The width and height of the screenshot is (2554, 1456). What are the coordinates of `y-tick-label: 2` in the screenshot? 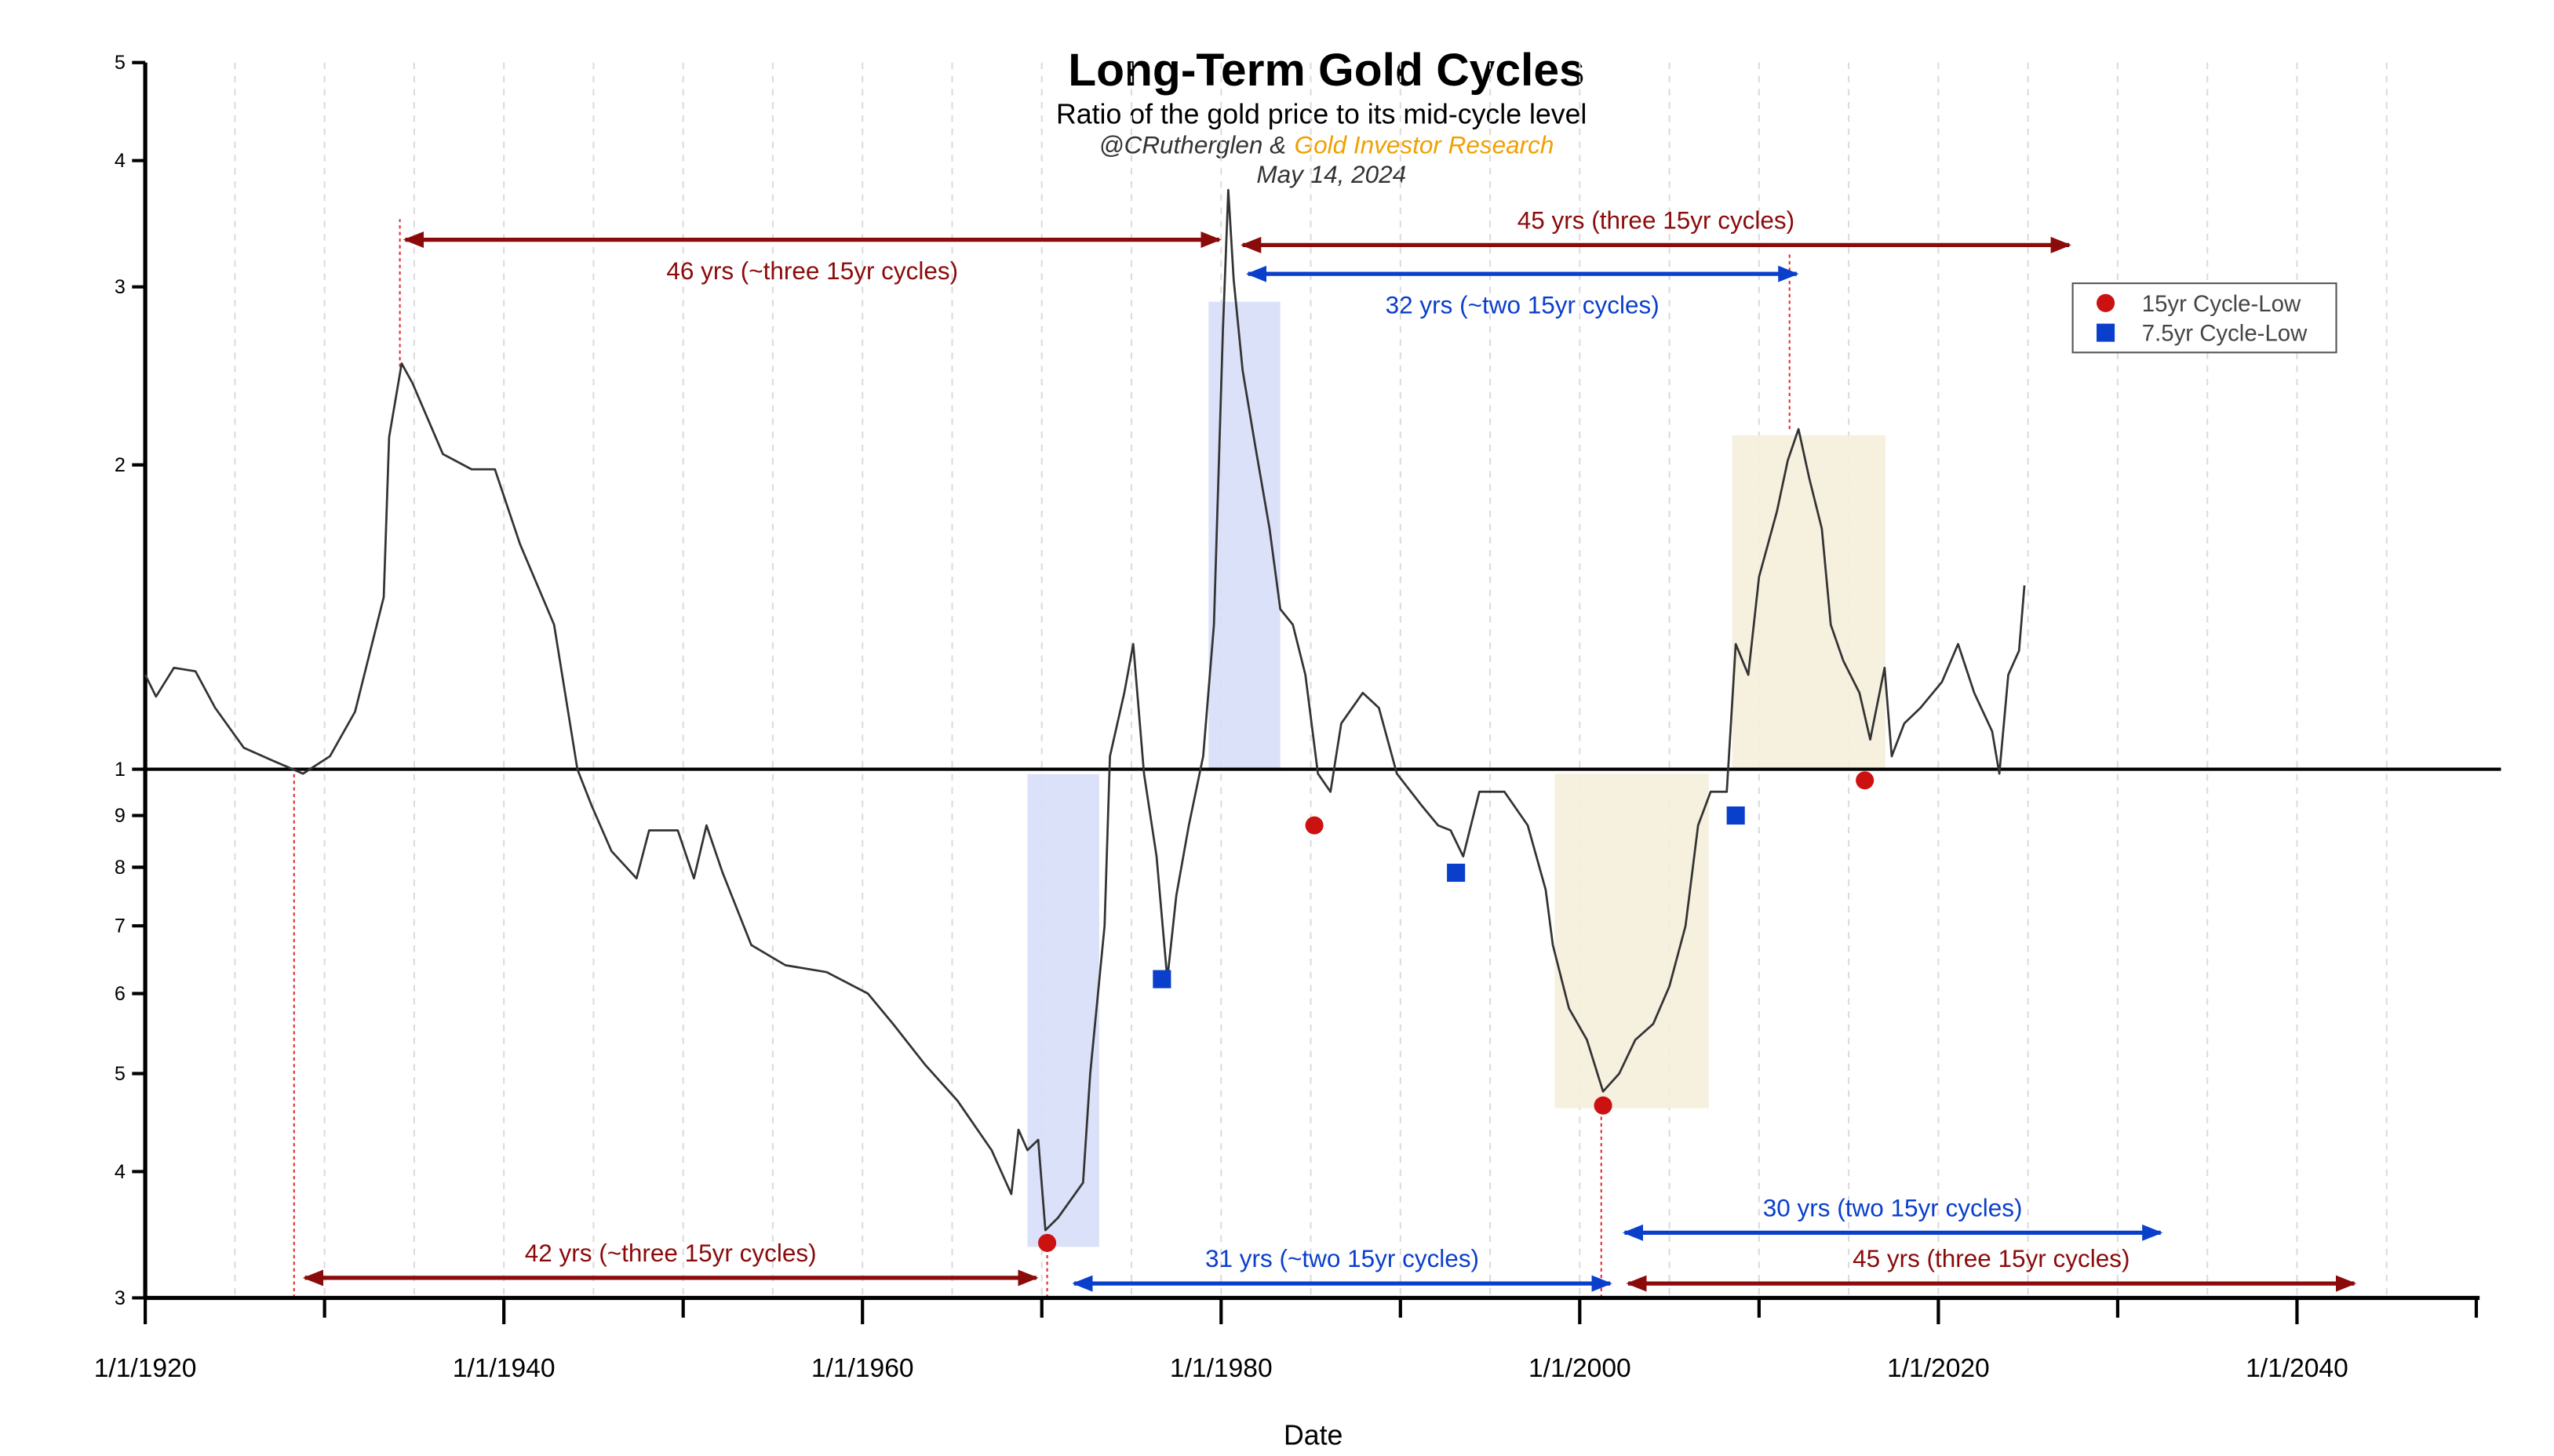 It's located at (120, 465).